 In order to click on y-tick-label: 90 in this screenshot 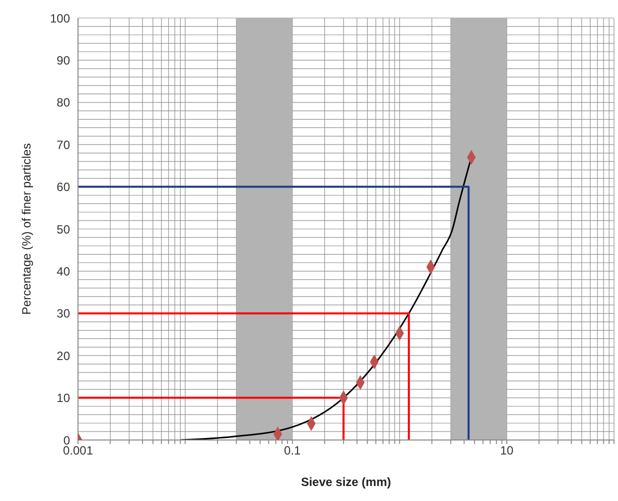, I will do `click(63, 60)`.